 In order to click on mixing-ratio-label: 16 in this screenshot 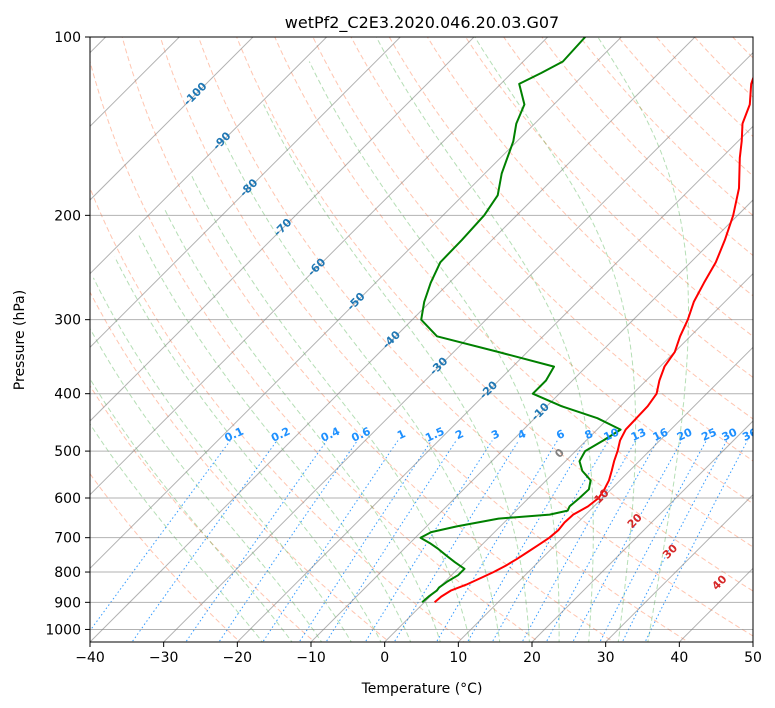, I will do `click(661, 434)`.